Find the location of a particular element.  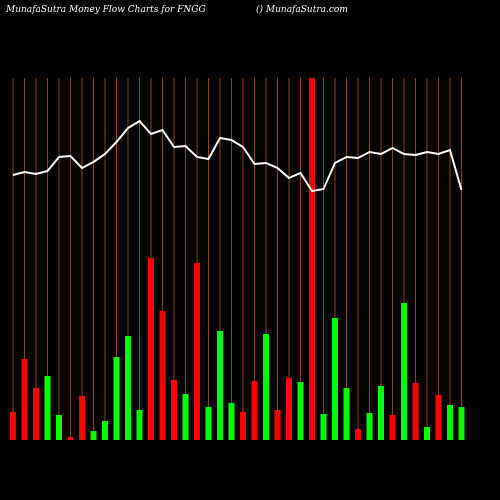

money-flow-line is located at coordinates (237, 156).